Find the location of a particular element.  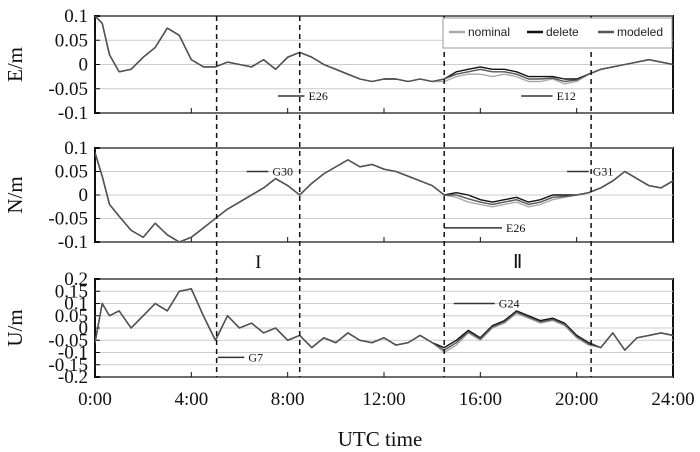

x-tick-label: 24:00 is located at coordinates (672, 399).